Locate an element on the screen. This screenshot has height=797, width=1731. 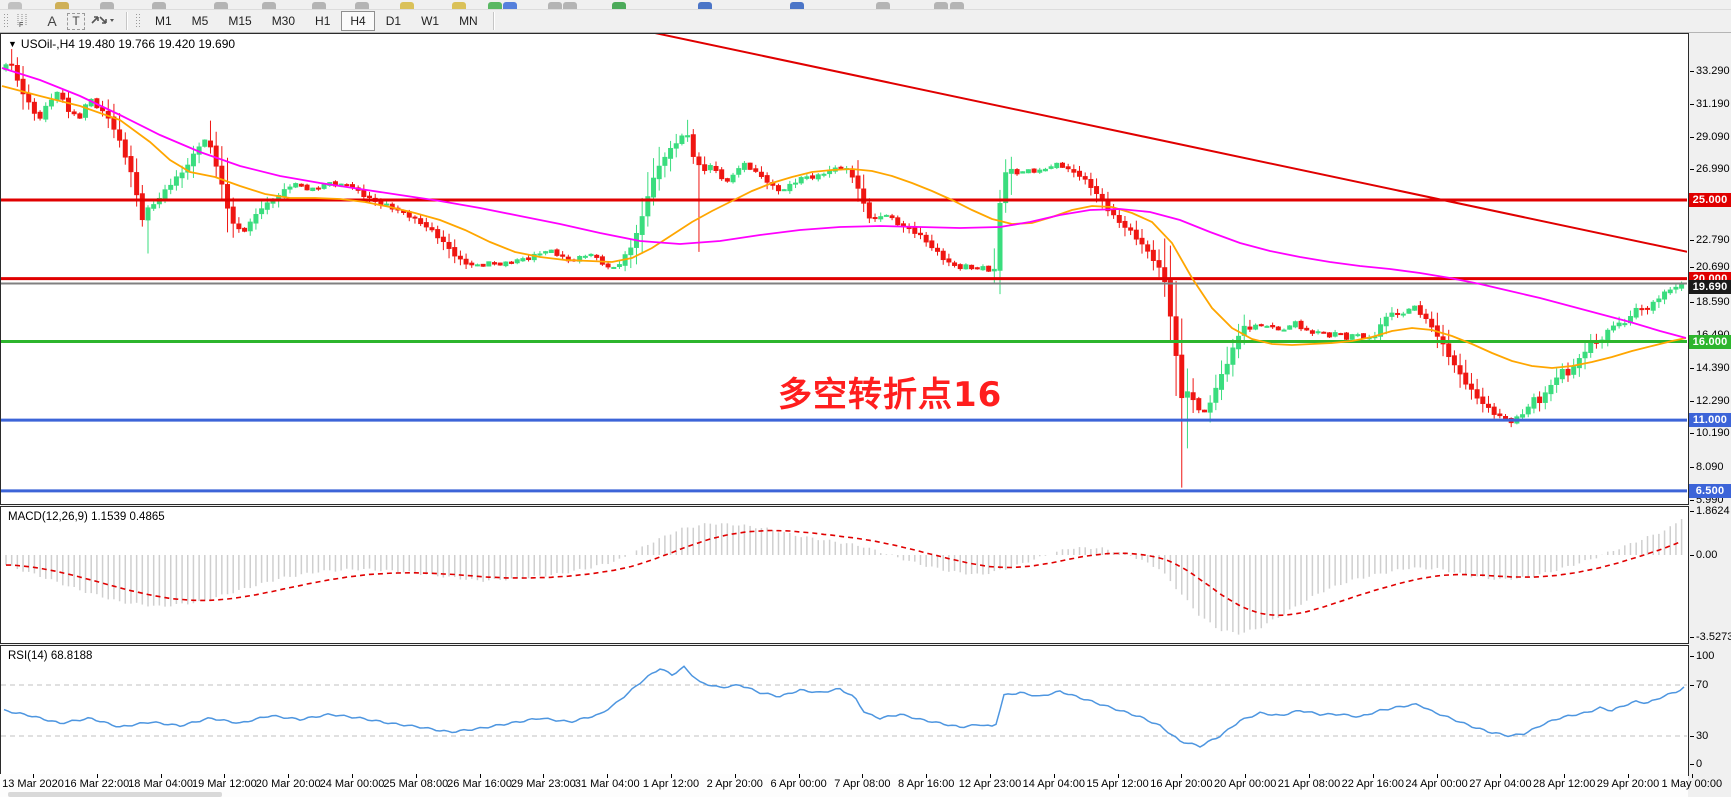
time-label: 1 May 00:00 is located at coordinates (1692, 784).